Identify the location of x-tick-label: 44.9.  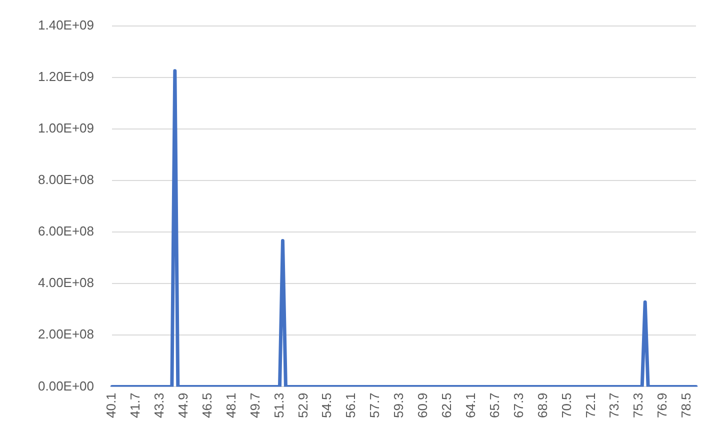
(182, 405).